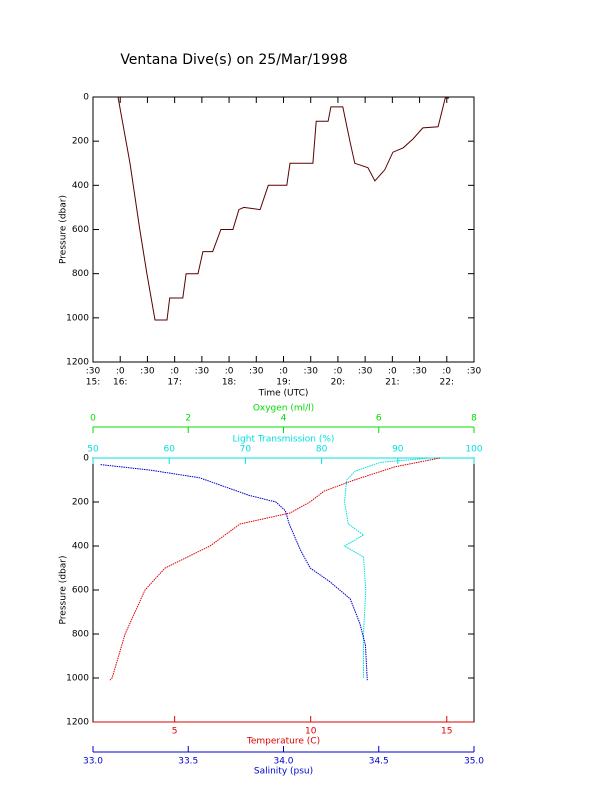 The image size is (612, 785). Describe the element at coordinates (246, 450) in the screenshot. I see `x-tick-label: 70` at that location.